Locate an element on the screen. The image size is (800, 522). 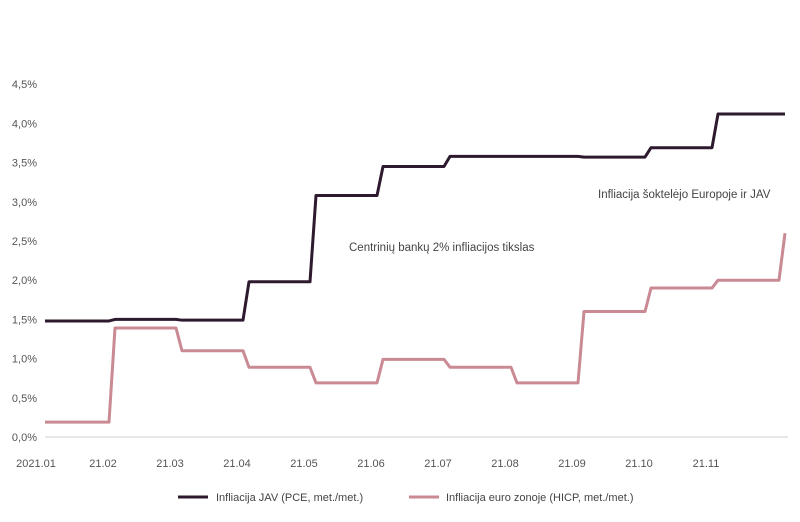
x-tick-label: 21.04 is located at coordinates (237, 464).